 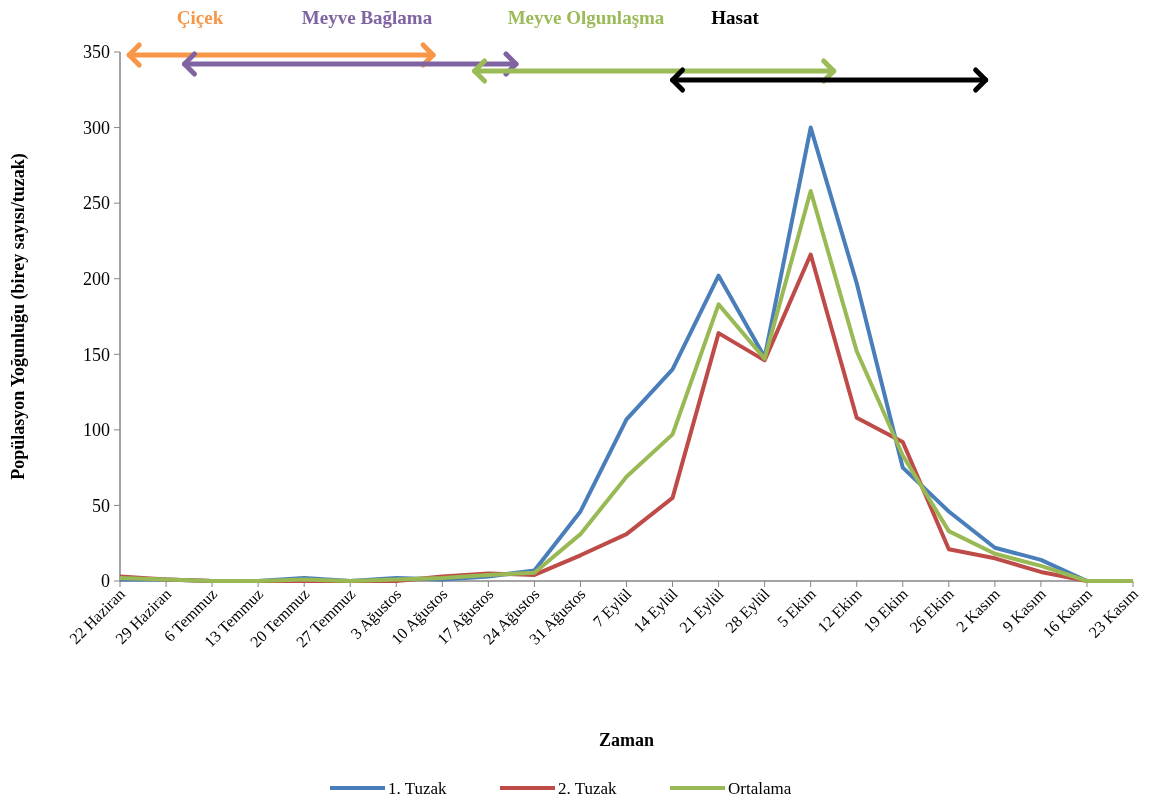 What do you see at coordinates (588, 788) in the screenshot?
I see `legend-label: 2. Tuzak` at bounding box center [588, 788].